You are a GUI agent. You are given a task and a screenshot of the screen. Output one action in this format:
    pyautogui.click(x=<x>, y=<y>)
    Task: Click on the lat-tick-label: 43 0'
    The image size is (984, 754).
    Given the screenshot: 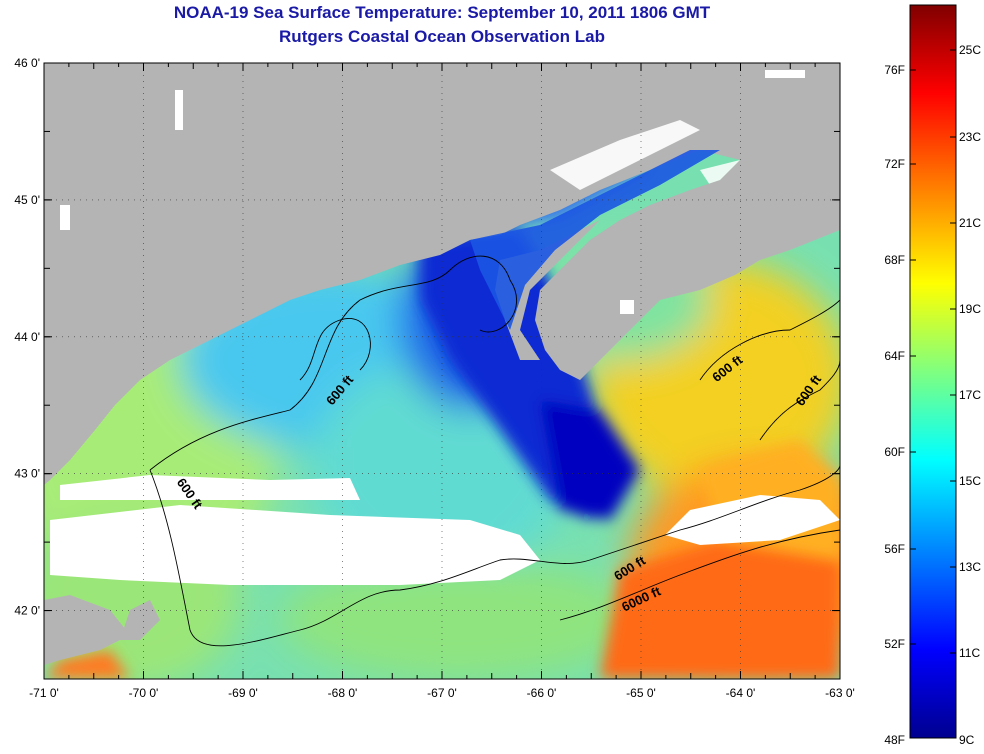 What is the action you would take?
    pyautogui.click(x=27, y=474)
    